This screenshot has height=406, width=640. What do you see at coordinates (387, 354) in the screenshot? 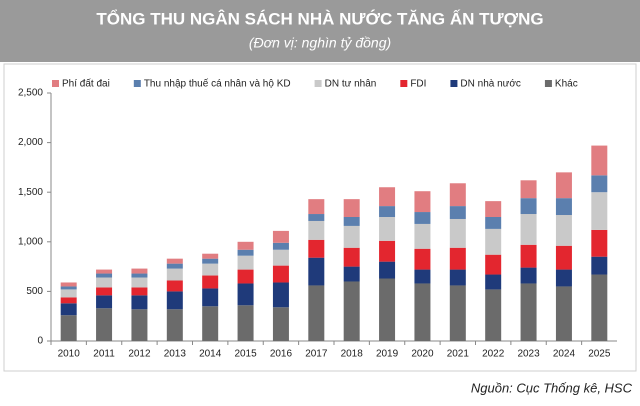
I see `x-tick-label: 2019` at bounding box center [387, 354].